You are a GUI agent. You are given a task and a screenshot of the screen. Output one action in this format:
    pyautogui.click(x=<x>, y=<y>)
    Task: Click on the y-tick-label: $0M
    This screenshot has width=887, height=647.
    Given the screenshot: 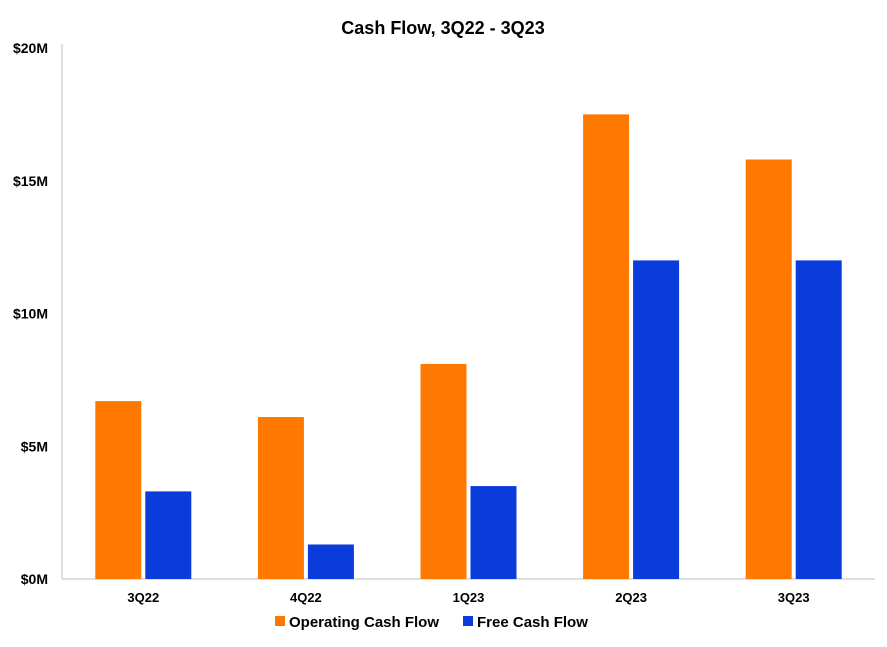 What is the action you would take?
    pyautogui.click(x=34, y=579)
    